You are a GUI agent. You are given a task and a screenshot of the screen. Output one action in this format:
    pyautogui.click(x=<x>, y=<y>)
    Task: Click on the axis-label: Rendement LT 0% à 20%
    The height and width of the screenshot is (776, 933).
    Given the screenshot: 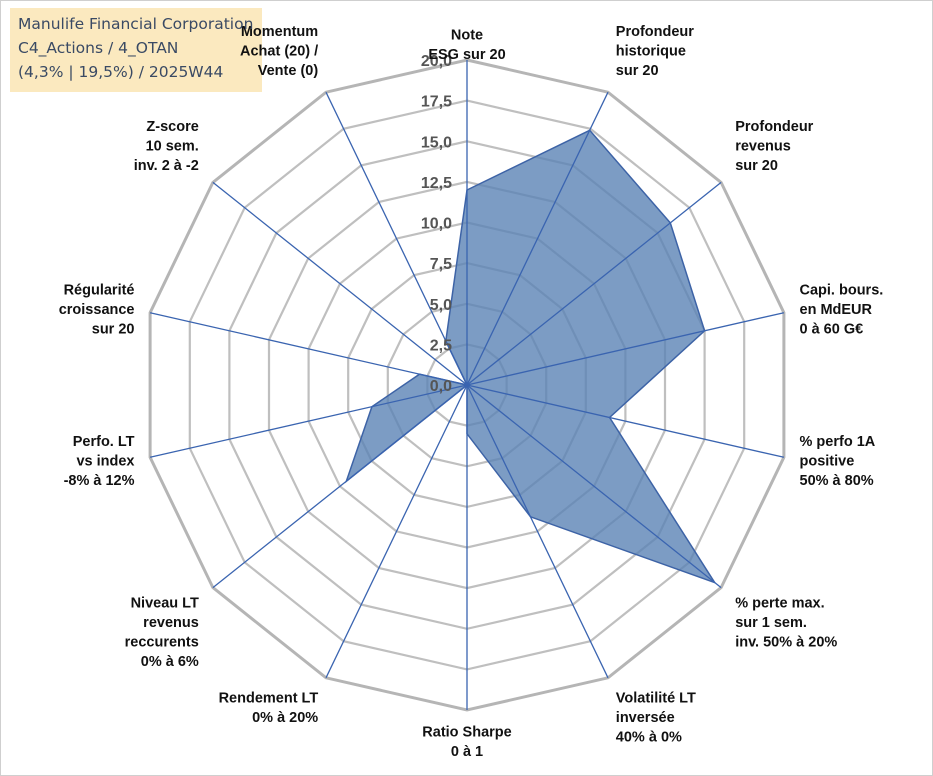 What is the action you would take?
    pyautogui.click(x=269, y=709)
    